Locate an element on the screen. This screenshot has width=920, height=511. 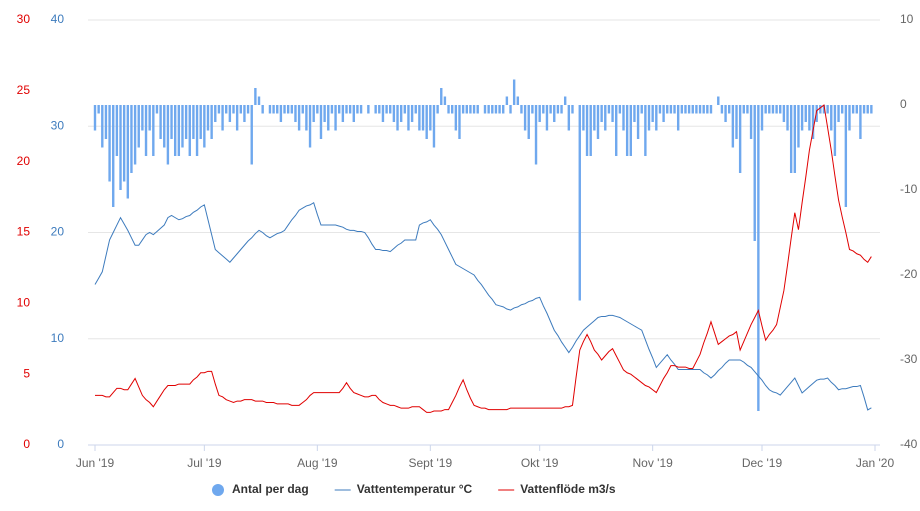
legend-marker is located at coordinates (218, 490).